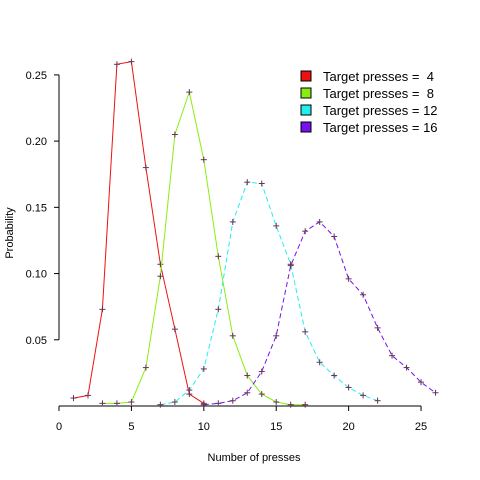  I want to click on x-tick-label: 5, so click(131, 427).